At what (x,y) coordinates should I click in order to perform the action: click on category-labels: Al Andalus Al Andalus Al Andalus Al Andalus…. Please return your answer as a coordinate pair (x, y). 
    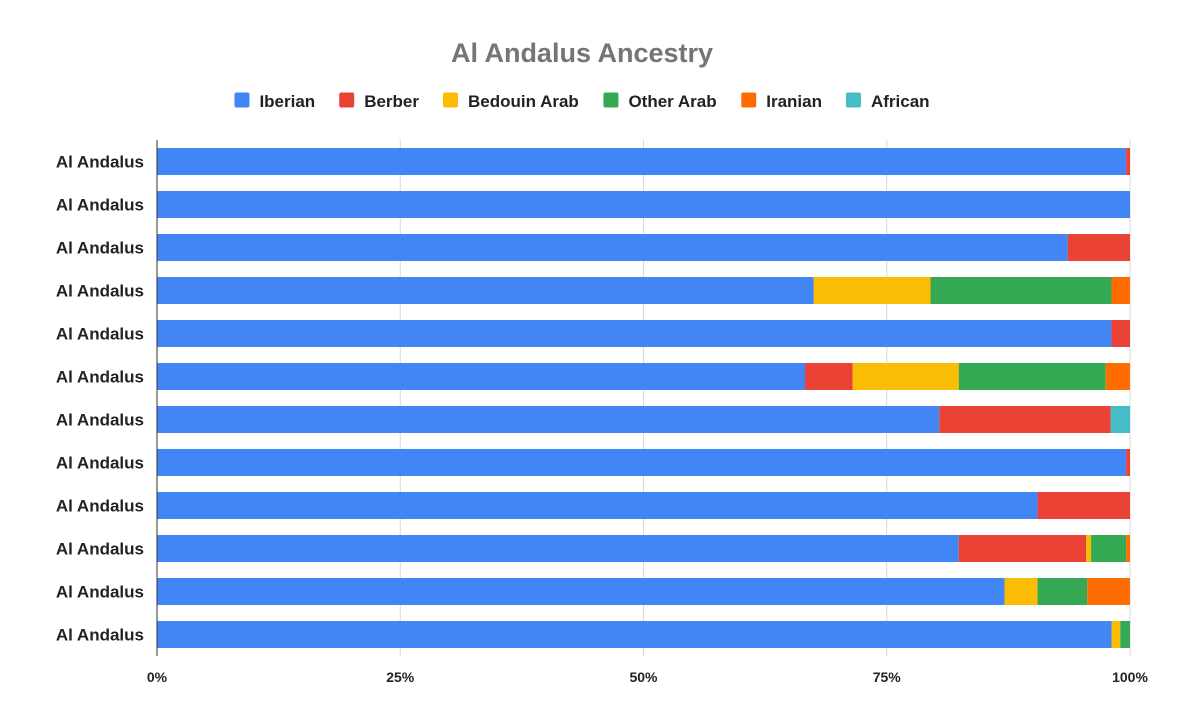
    Looking at the image, I should click on (100, 399).